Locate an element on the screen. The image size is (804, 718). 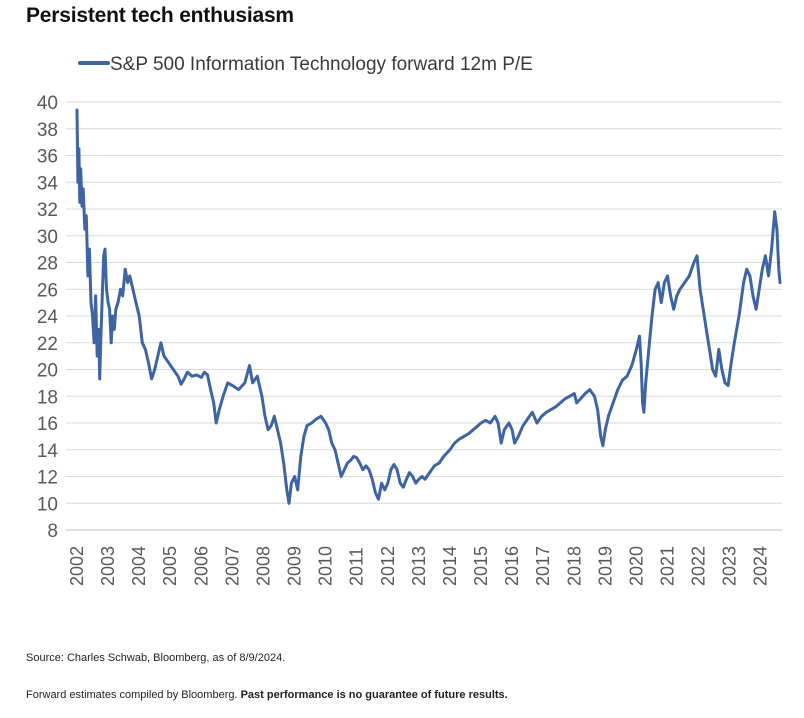
y-tick-label: 12 is located at coordinates (47, 478).